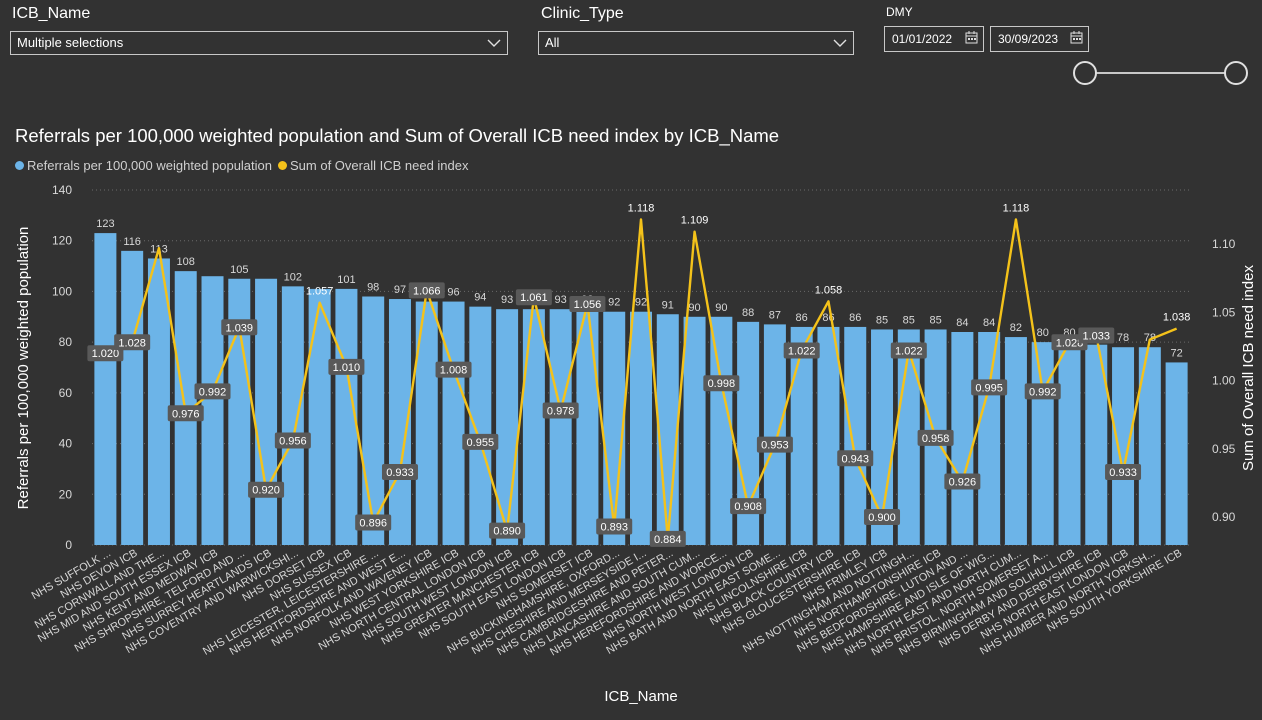 The height and width of the screenshot is (720, 1262). I want to click on line-data-label: 0.884, so click(668, 540).